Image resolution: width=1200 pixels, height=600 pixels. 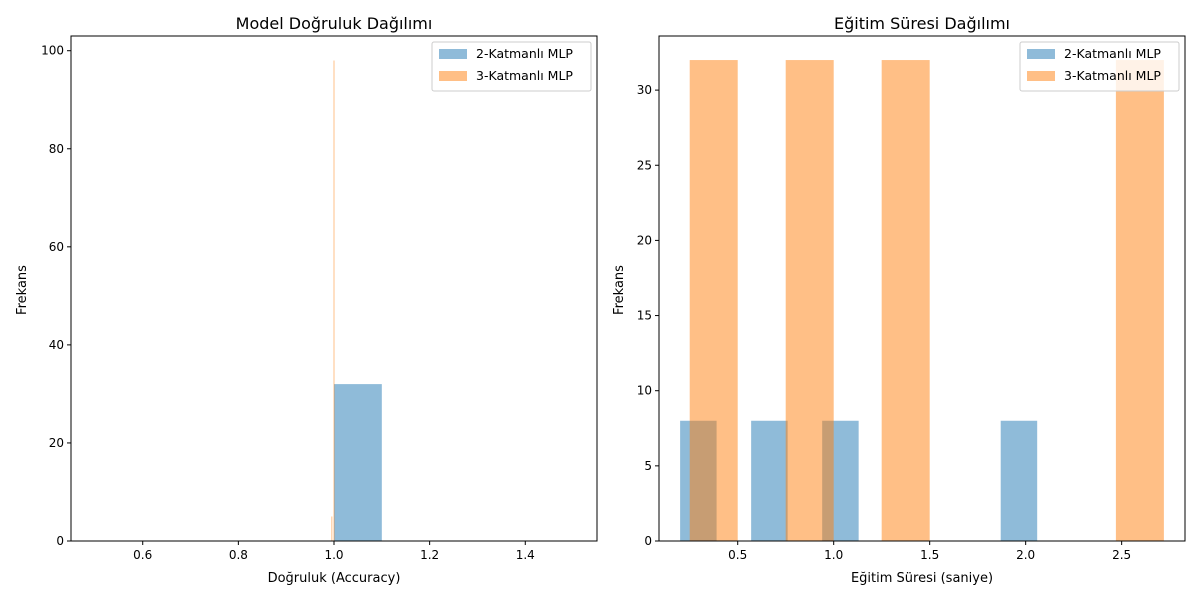 What do you see at coordinates (334, 578) in the screenshot?
I see `x-axis-label: Doğruluk (Accuracy)` at bounding box center [334, 578].